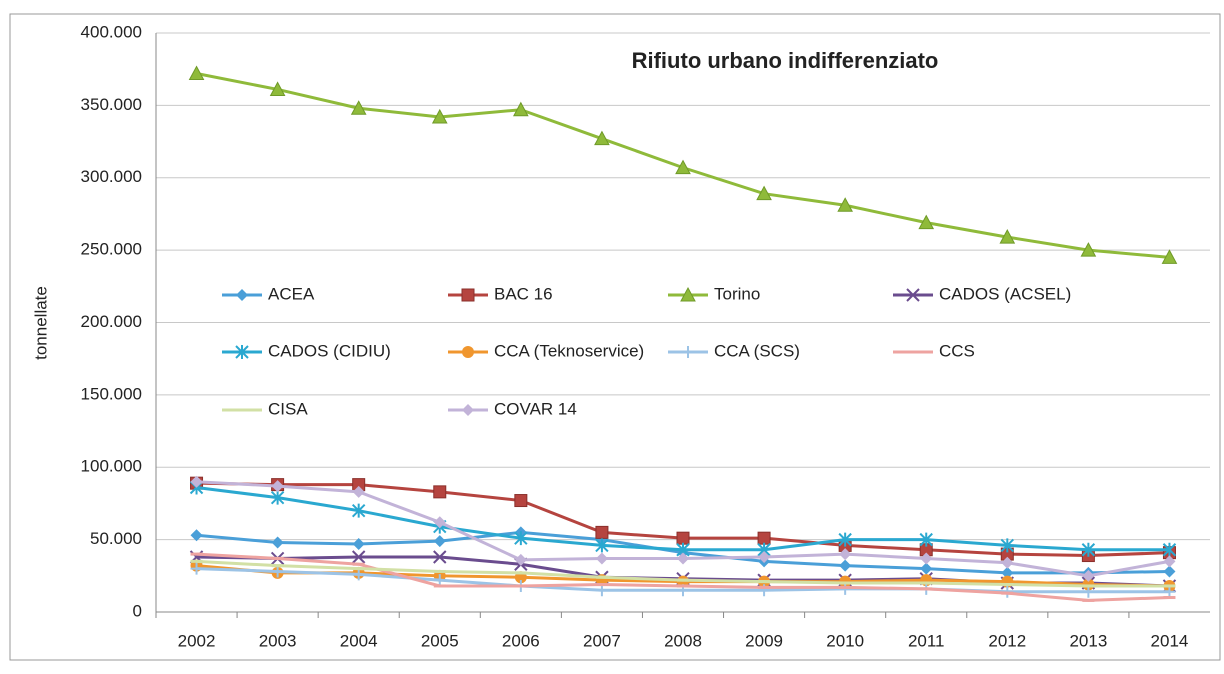 The image size is (1224, 674). I want to click on legend-label: CADOS (CIDIU), so click(329, 350).